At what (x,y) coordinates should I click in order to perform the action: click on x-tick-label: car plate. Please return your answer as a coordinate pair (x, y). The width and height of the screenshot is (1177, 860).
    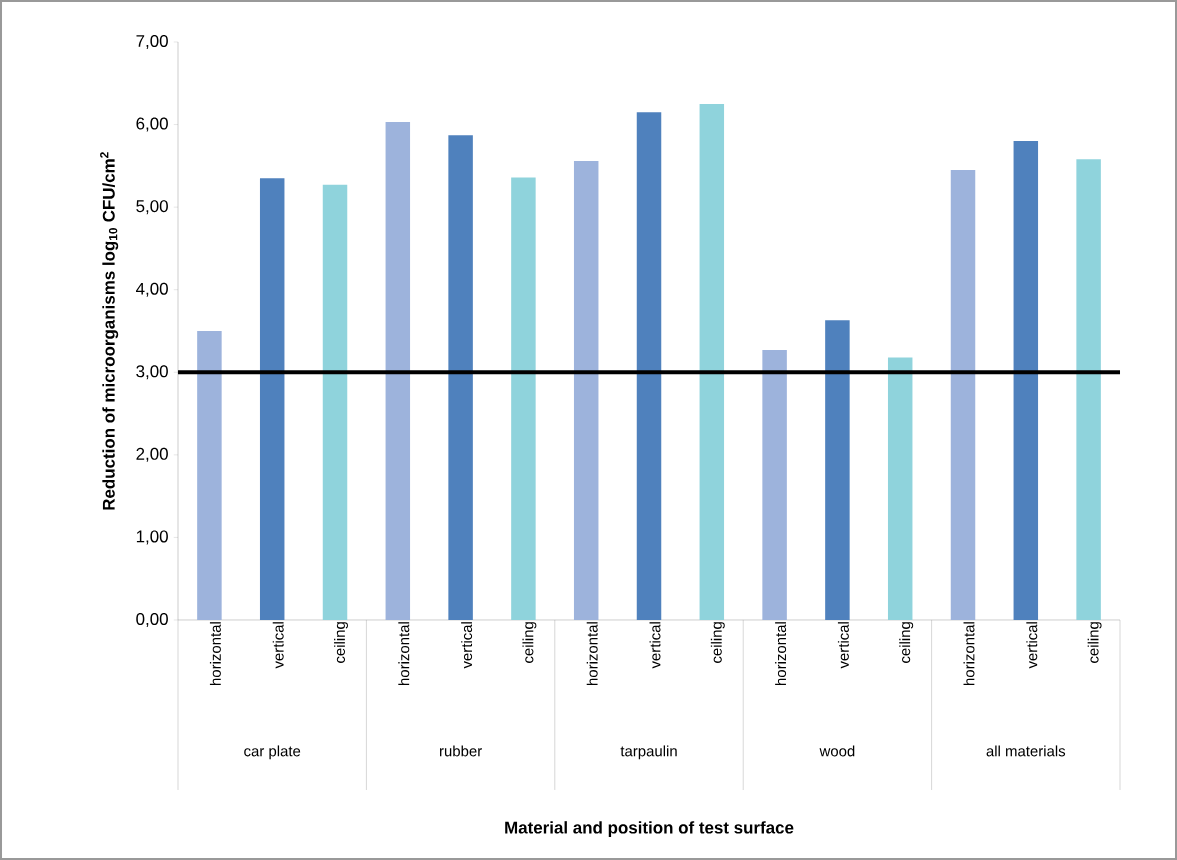
    Looking at the image, I should click on (272, 752).